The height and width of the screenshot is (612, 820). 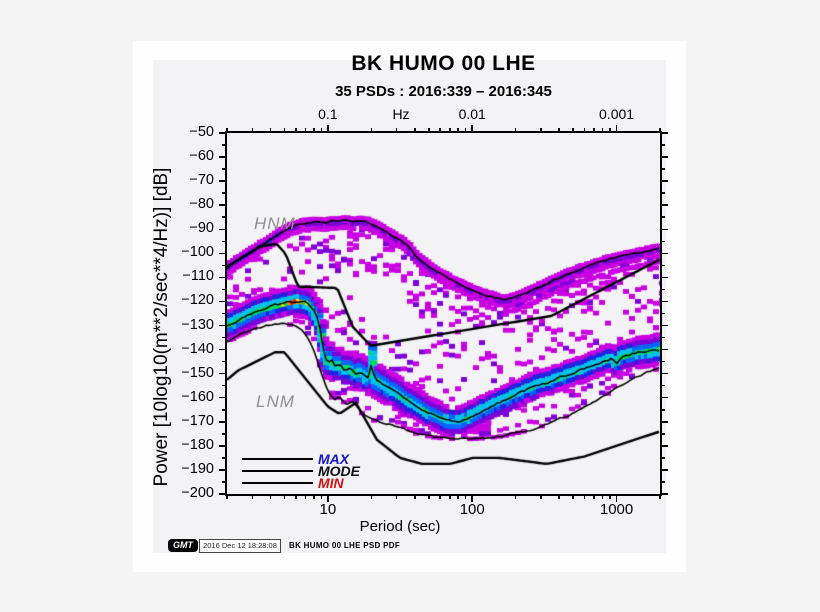 What do you see at coordinates (472, 509) in the screenshot?
I see `x-tick-label: 100` at bounding box center [472, 509].